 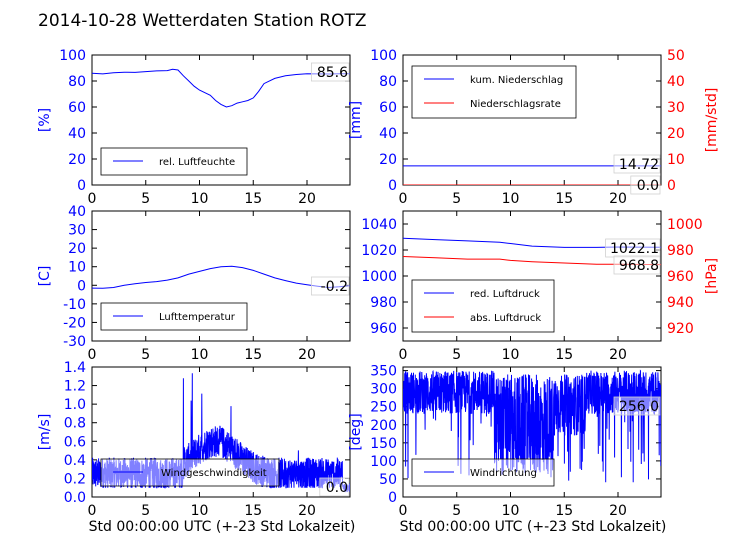 What do you see at coordinates (505, 318) in the screenshot?
I see `legend-label: abs. Luftdruck` at bounding box center [505, 318].